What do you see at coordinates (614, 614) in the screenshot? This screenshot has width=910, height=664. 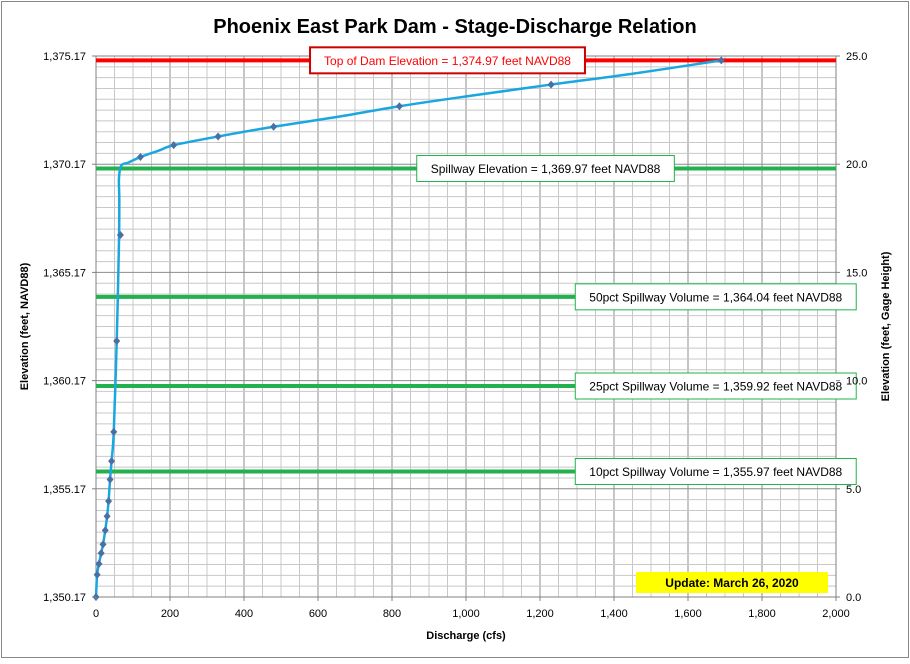 I see `x-tick-label: 1,400` at bounding box center [614, 614].